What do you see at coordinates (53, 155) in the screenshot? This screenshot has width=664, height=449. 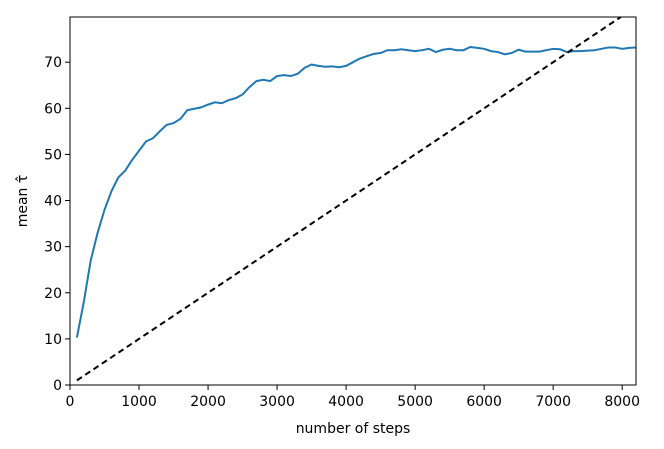 I see `y-tick-label: 50` at bounding box center [53, 155].